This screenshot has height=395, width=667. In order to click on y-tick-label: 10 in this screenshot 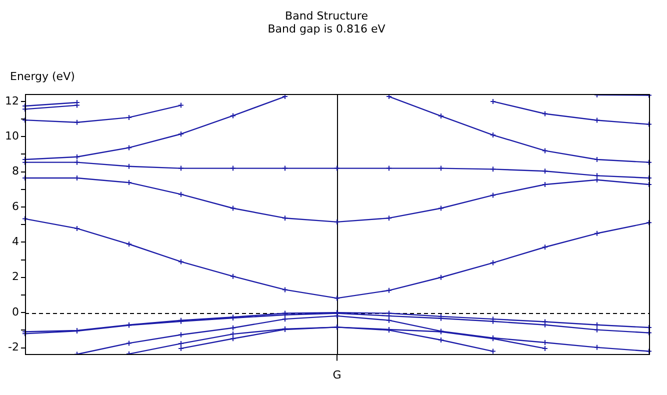, I will do `click(12, 135)`.